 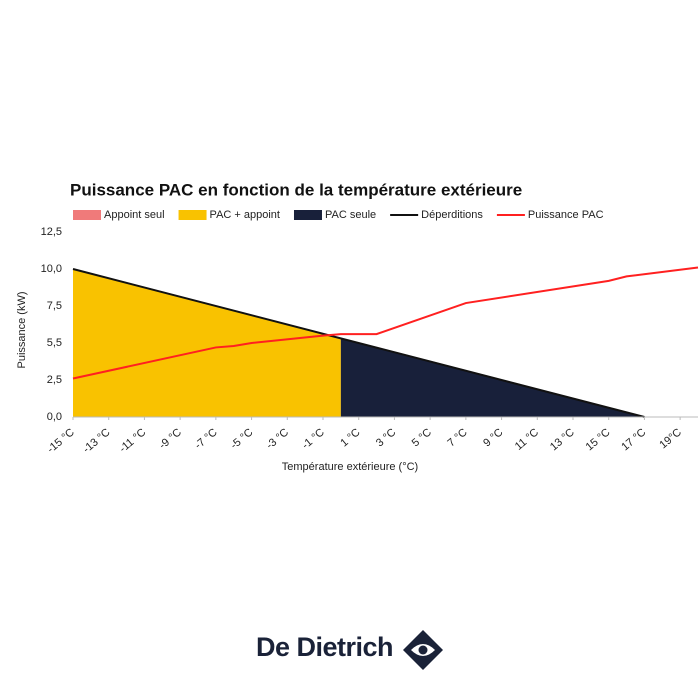 What do you see at coordinates (170, 438) in the screenshot?
I see `x-tick-label: -9 °C` at bounding box center [170, 438].